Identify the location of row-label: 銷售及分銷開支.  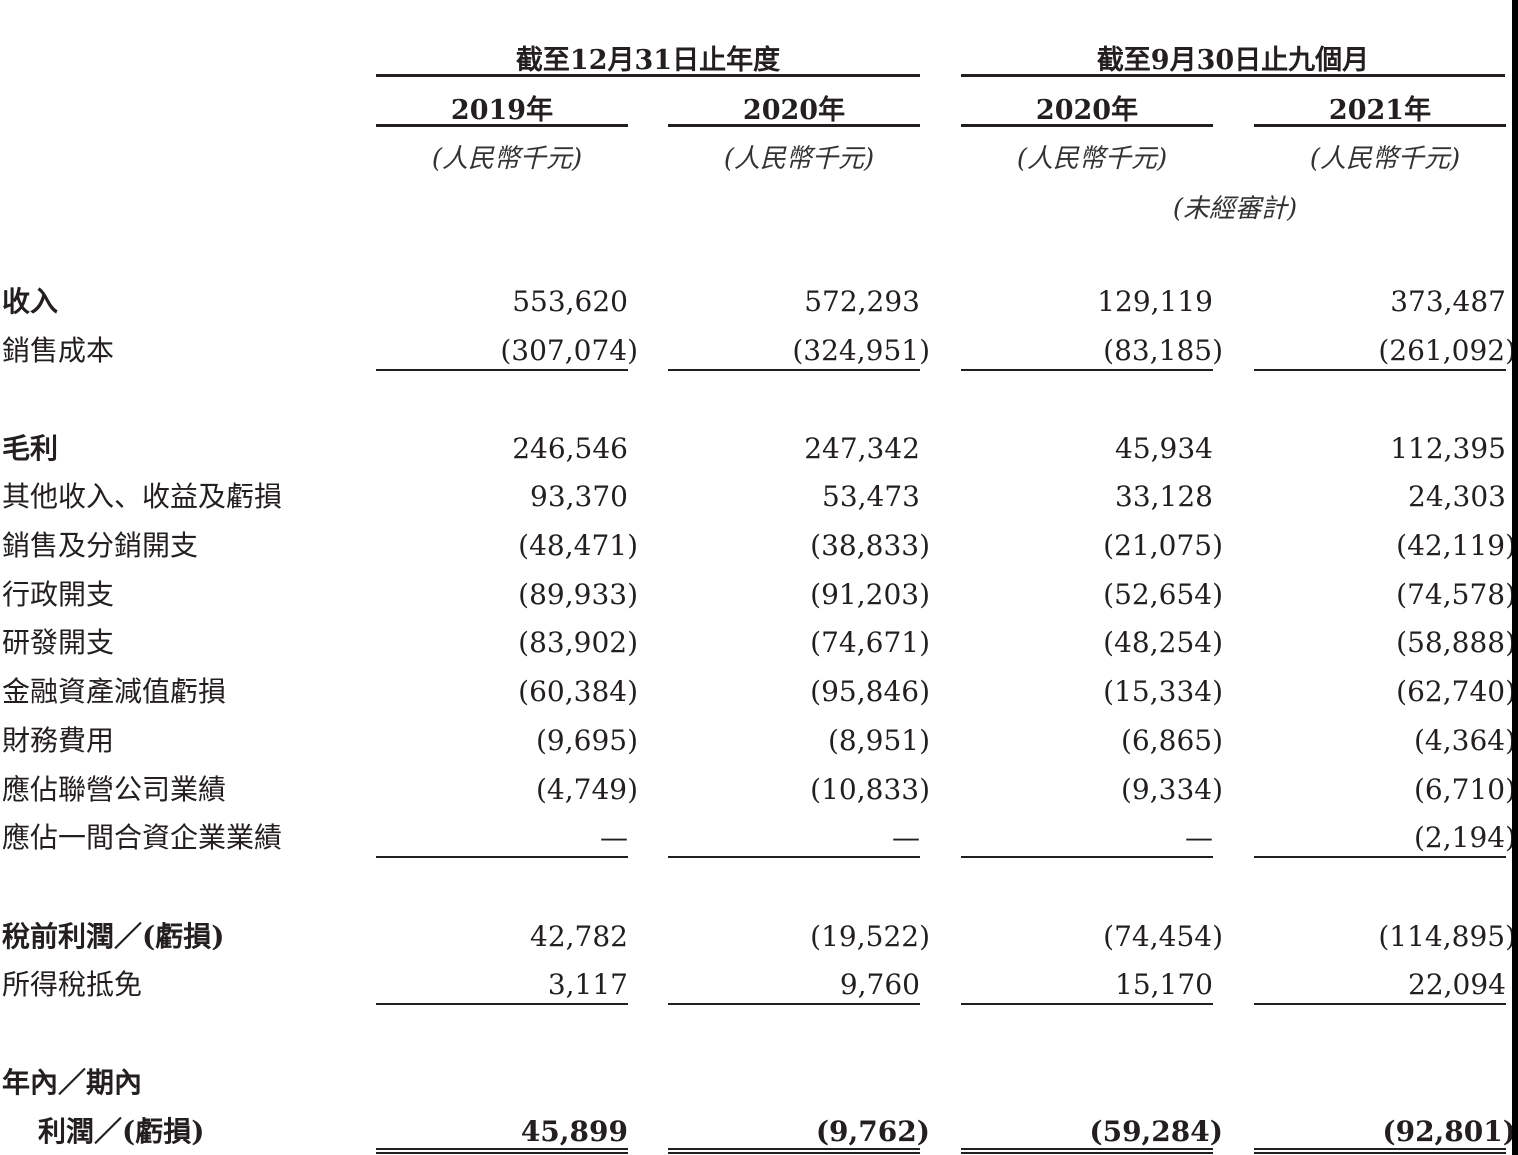
(100, 545).